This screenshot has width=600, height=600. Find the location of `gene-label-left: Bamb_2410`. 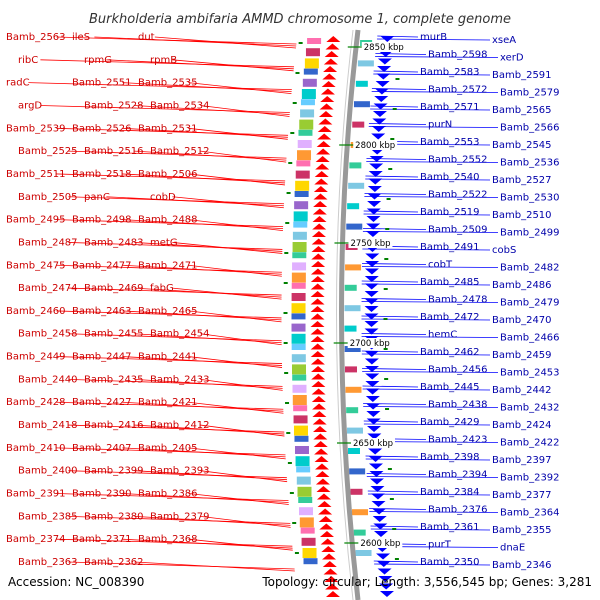

gene-label-left: Bamb_2410 is located at coordinates (36, 448).